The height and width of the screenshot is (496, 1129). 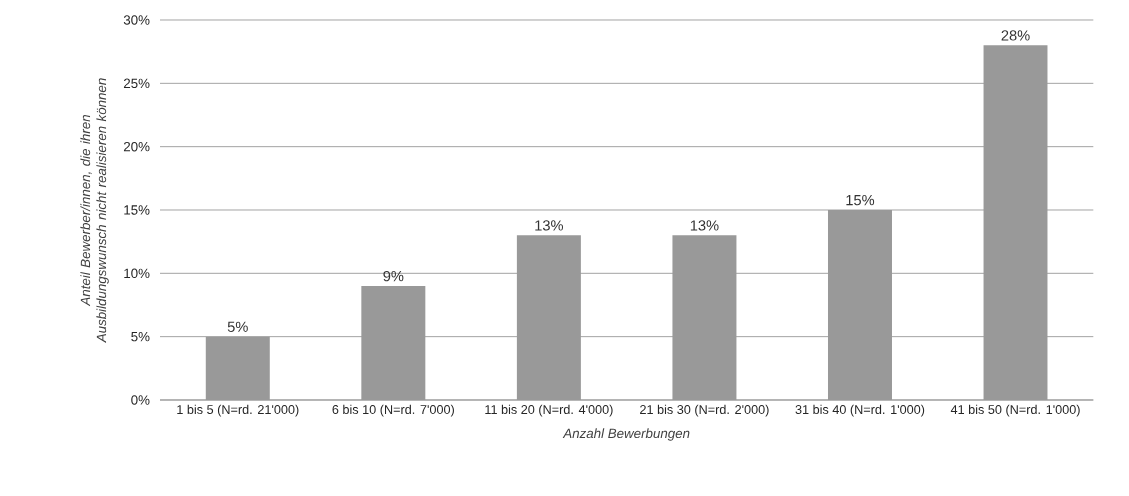 I want to click on x-tick-label: 31 bis 40 (N=rd. 1'000), so click(x=860, y=410).